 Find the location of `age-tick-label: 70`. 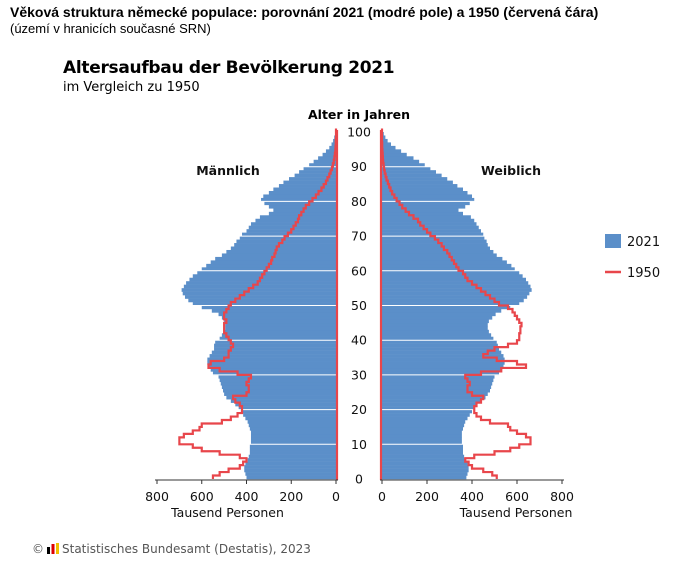

age-tick-label: 70 is located at coordinates (359, 236).